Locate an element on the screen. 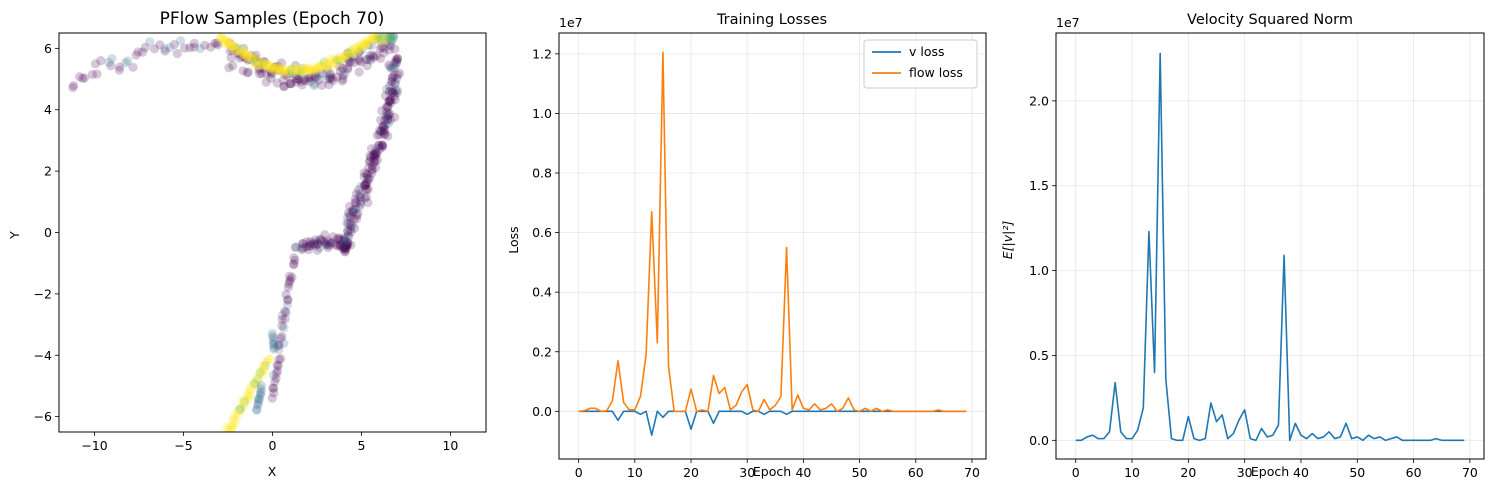 Image resolution: width=1489 pixels, height=490 pixels. losses-x-axis-label: Epoch is located at coordinates (772, 471).